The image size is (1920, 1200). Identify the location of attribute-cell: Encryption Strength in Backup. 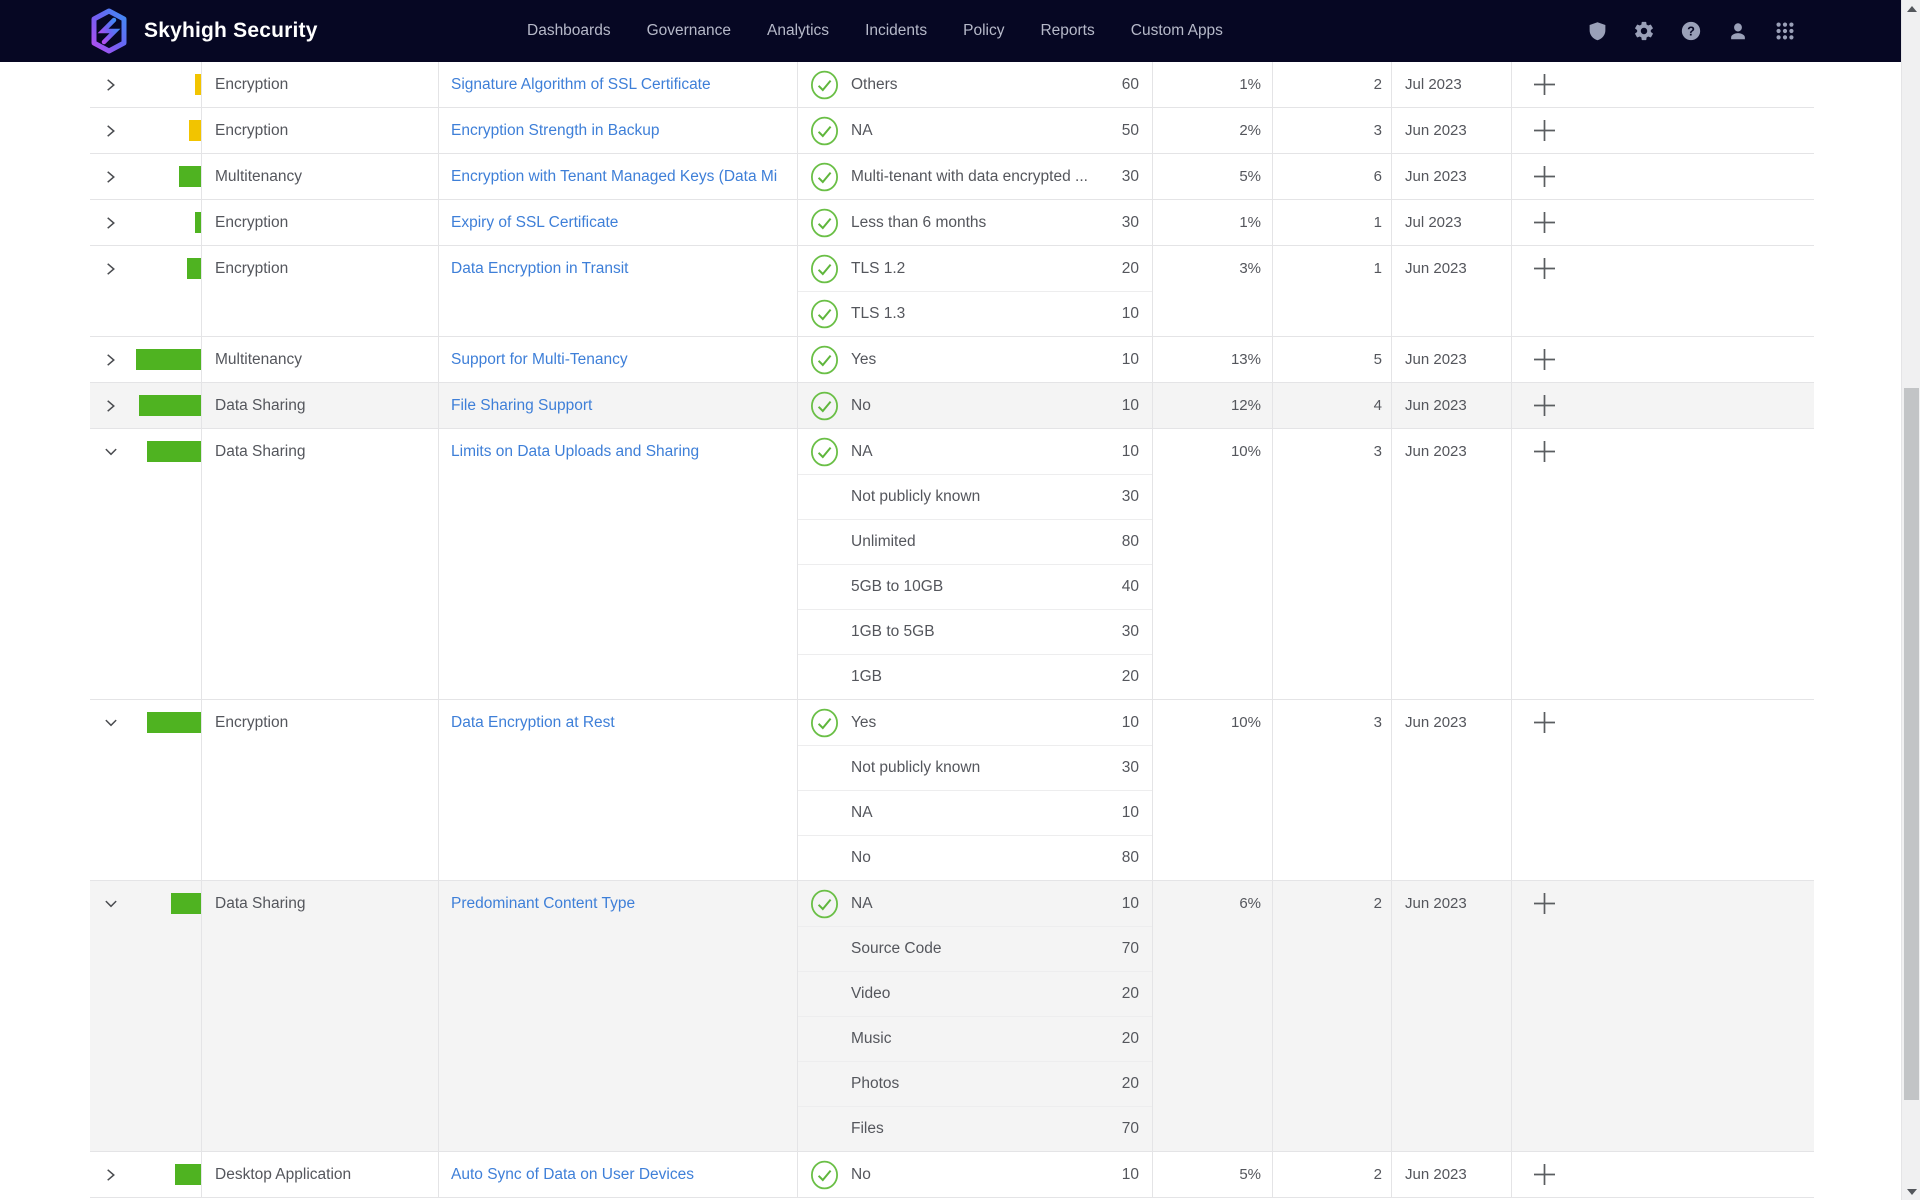
(618, 130).